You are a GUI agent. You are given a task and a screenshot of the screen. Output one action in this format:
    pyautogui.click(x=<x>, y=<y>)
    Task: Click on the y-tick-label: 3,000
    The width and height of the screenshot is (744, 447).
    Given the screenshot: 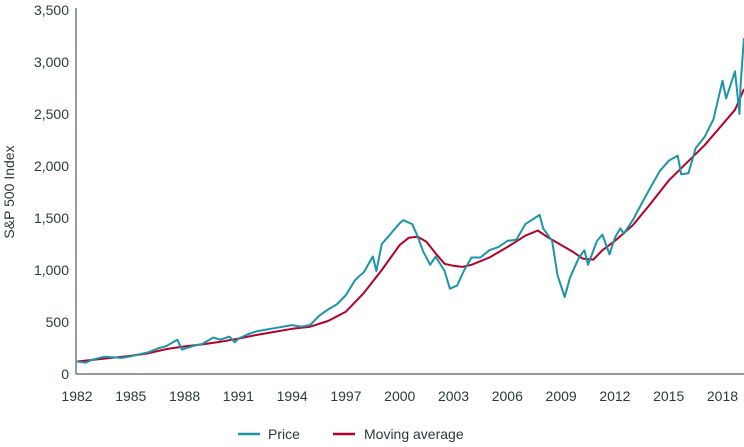 What is the action you would take?
    pyautogui.click(x=51, y=62)
    